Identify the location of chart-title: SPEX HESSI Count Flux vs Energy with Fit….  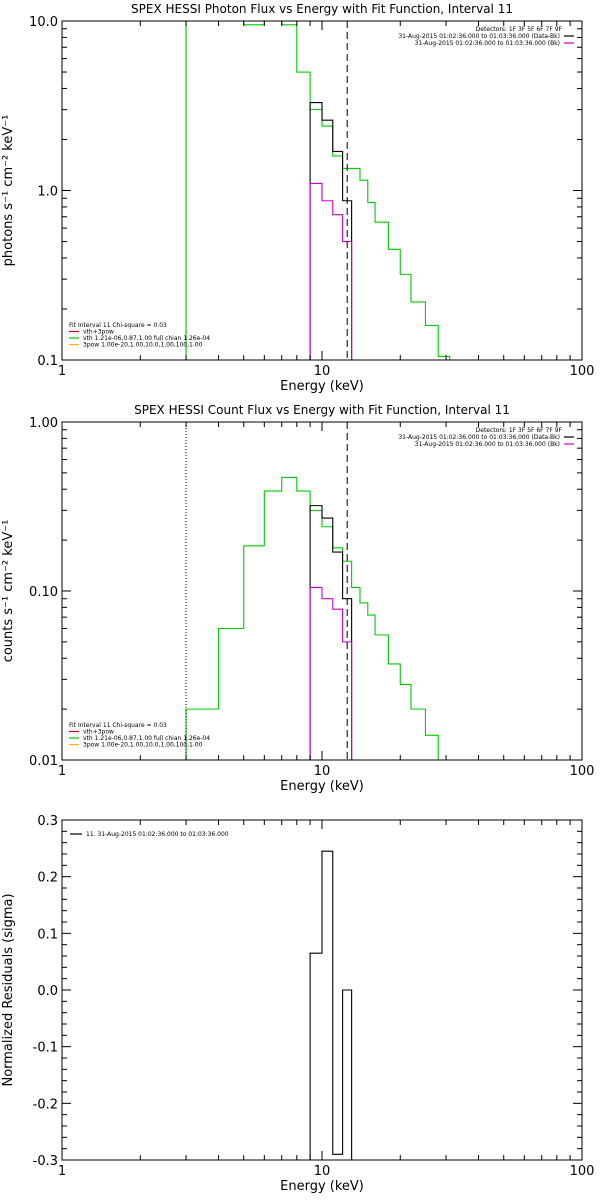
(322, 410).